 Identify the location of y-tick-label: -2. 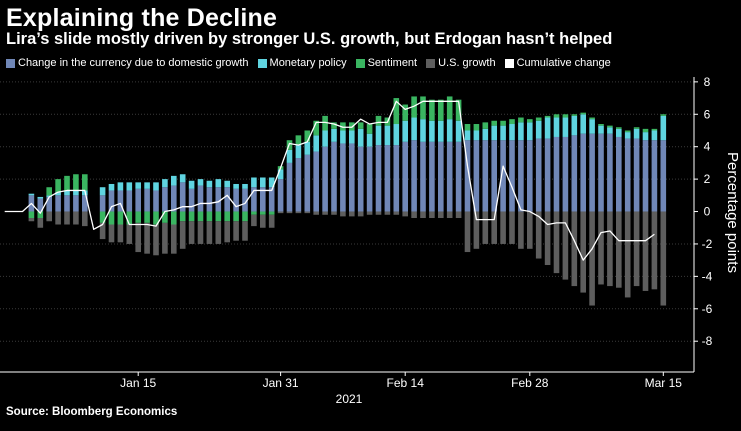
(707, 244).